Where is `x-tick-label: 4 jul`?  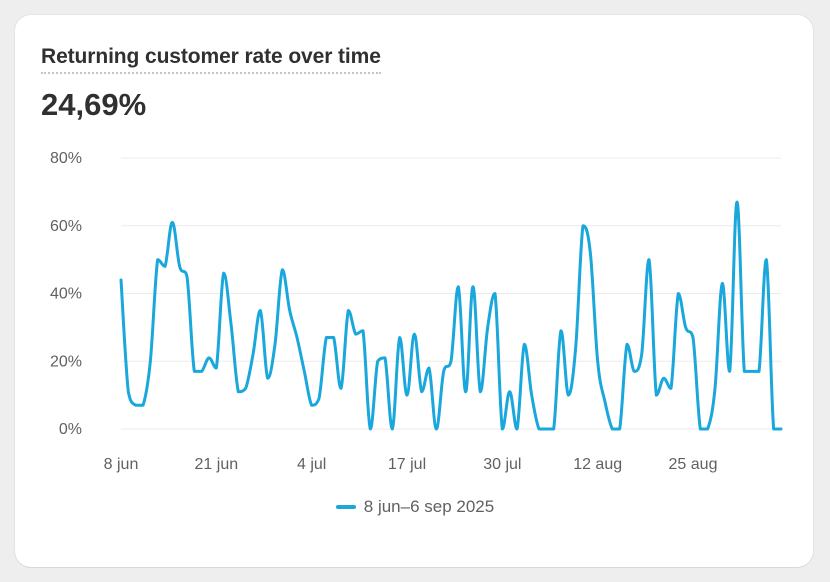
x-tick-label: 4 jul is located at coordinates (311, 464).